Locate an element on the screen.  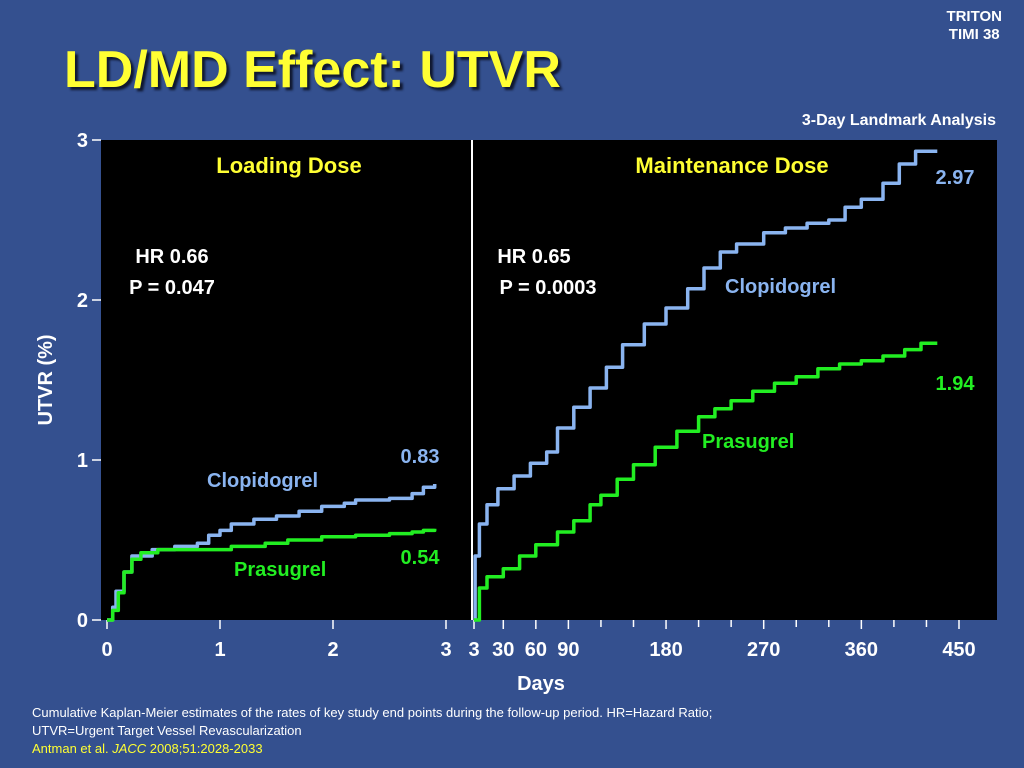
citation-details: 2008;51:2028-2033 is located at coordinates (204, 748).